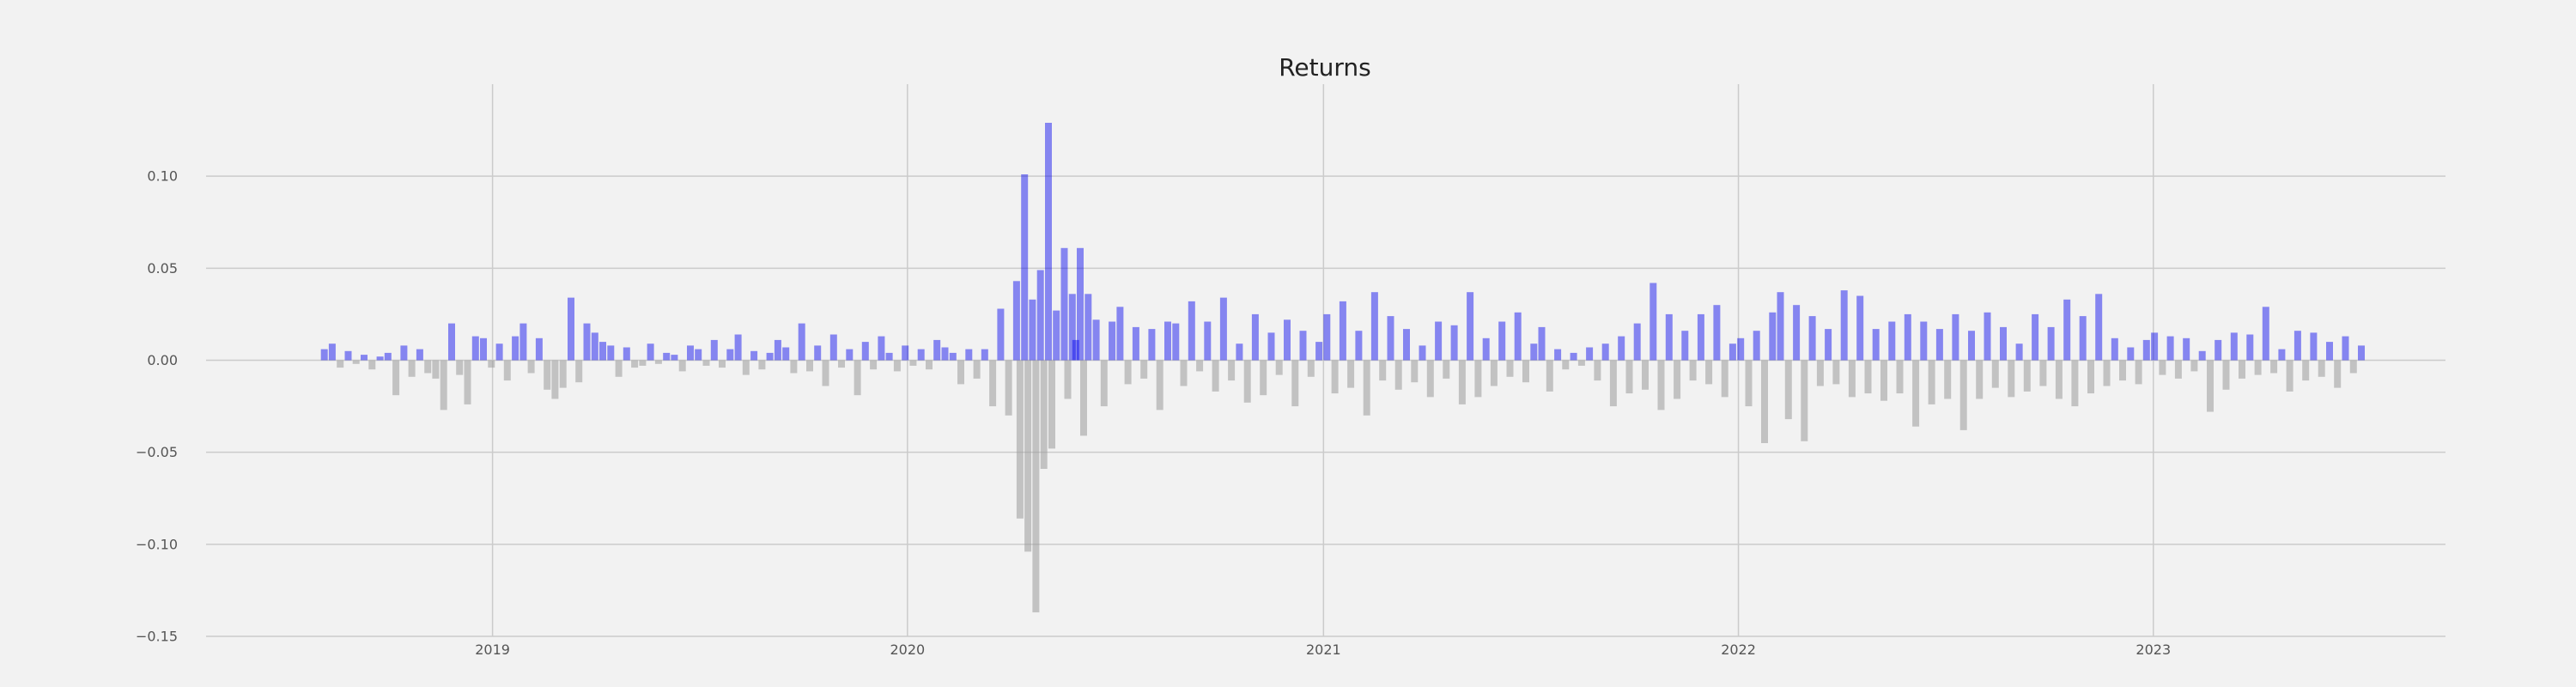 This screenshot has width=2576, height=687. Describe the element at coordinates (157, 637) in the screenshot. I see `y-tick-label: −0.15` at that location.